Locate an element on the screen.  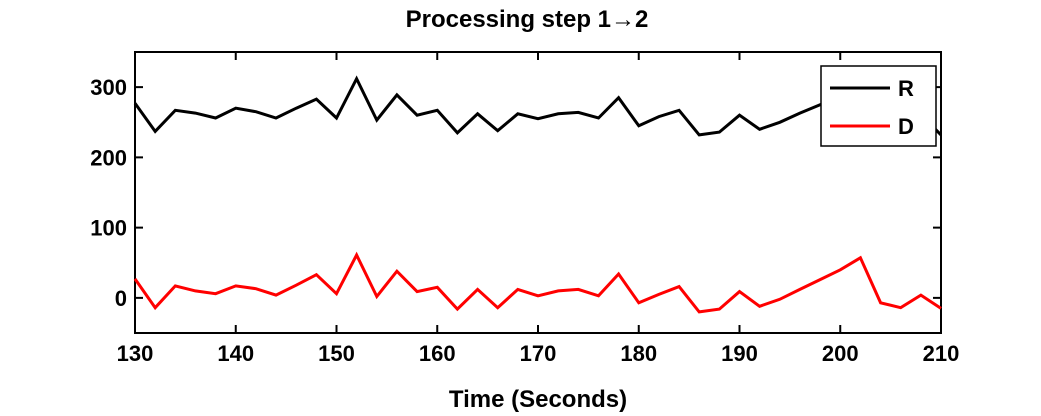
x-tick-label: 150 is located at coordinates (336, 353).